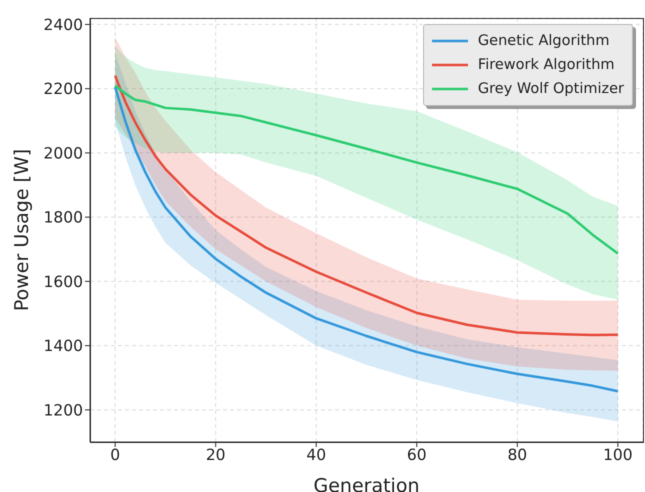 This screenshot has height=492, width=645. Describe the element at coordinates (63, 410) in the screenshot. I see `y-tick-label: 1200` at that location.